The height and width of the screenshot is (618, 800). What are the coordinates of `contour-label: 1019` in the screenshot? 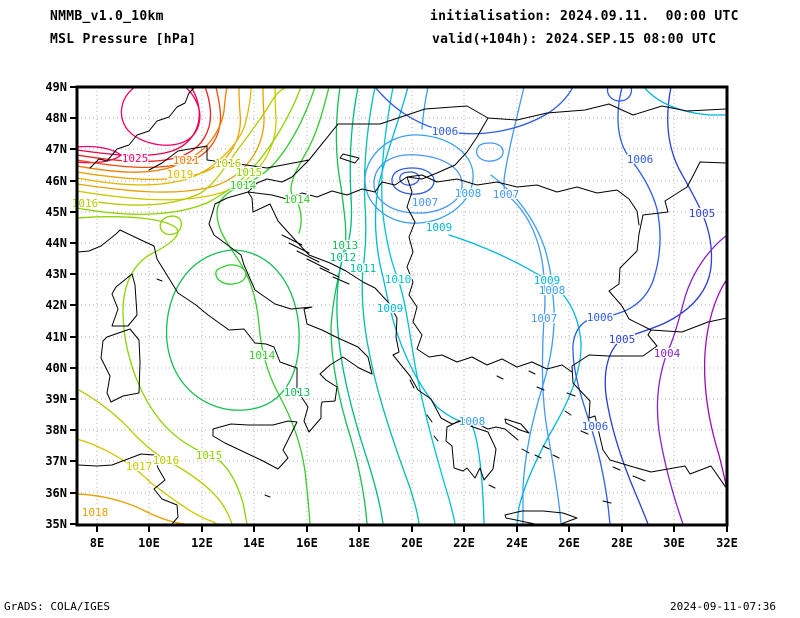 It's located at (180, 174).